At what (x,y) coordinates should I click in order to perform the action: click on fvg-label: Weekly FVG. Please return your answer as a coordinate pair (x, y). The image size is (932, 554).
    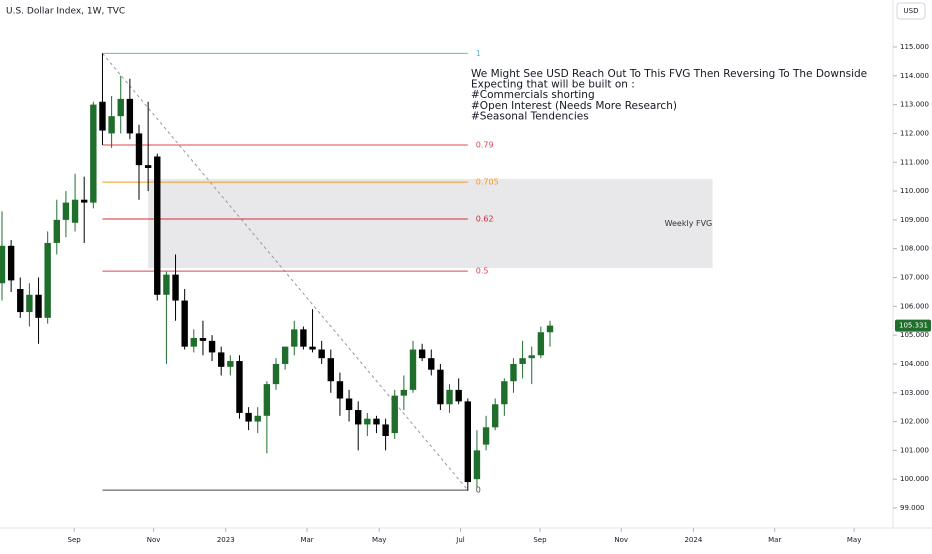
    Looking at the image, I should click on (689, 223).